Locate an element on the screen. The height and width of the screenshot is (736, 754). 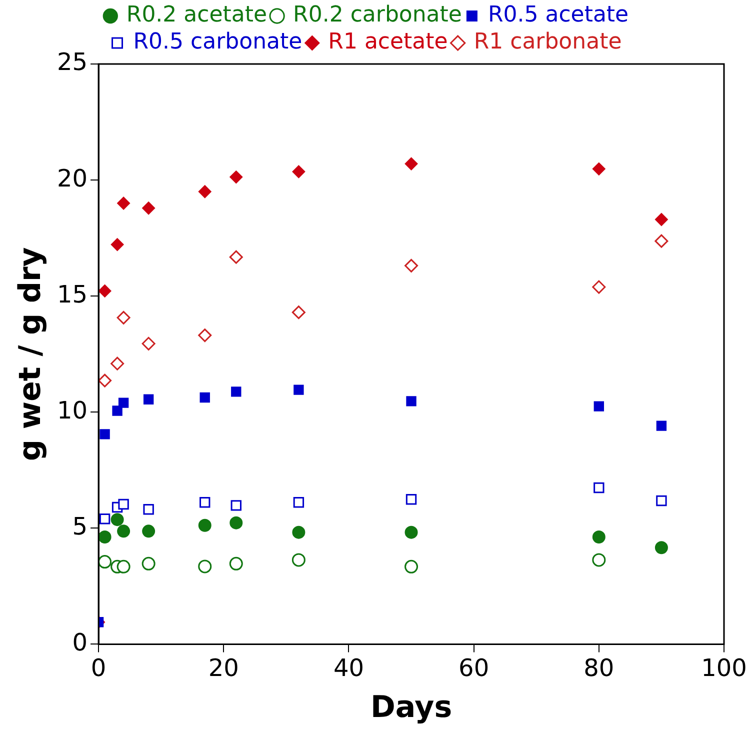
legend-label: R0.2 carbonate is located at coordinates (377, 15).